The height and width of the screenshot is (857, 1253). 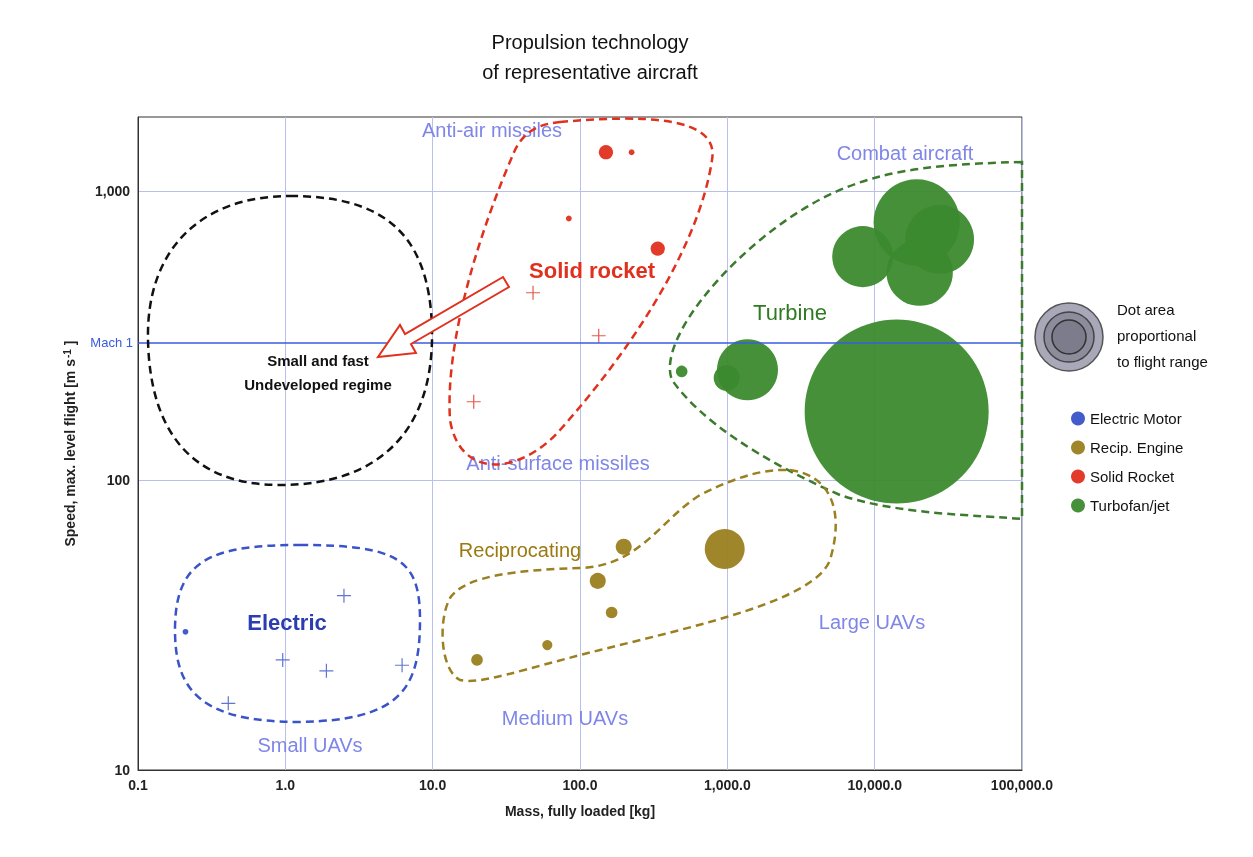 I want to click on legend-label: Recip. Engine, so click(x=1137, y=447).